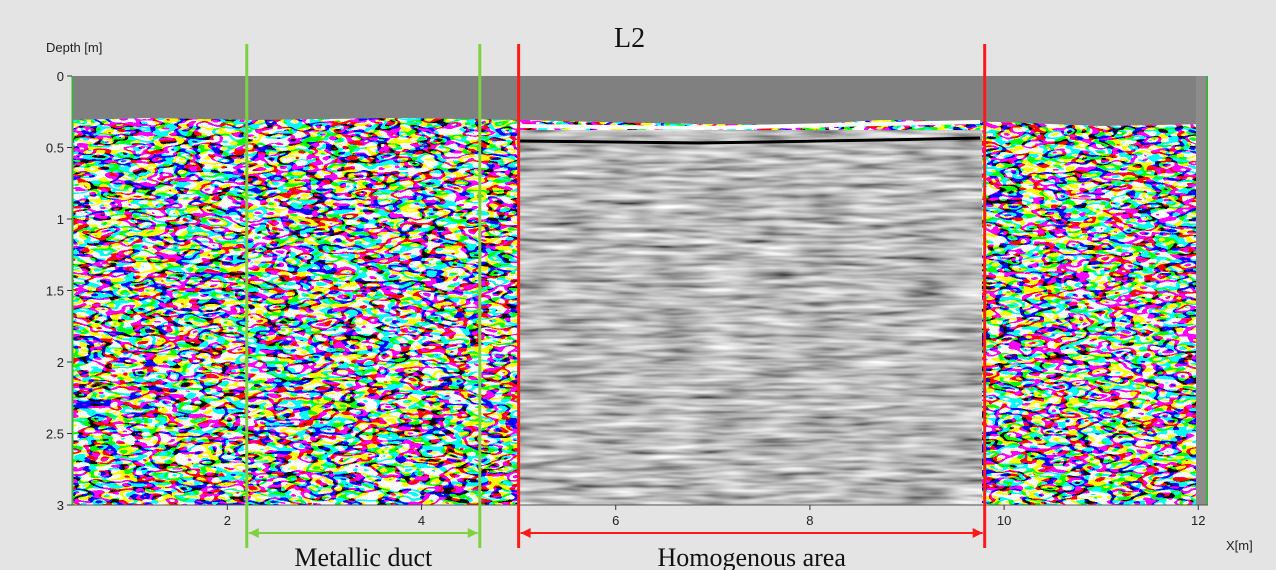 Image resolution: width=1276 pixels, height=570 pixels. What do you see at coordinates (750, 140) in the screenshot?
I see `surface-reflector-dark` at bounding box center [750, 140].